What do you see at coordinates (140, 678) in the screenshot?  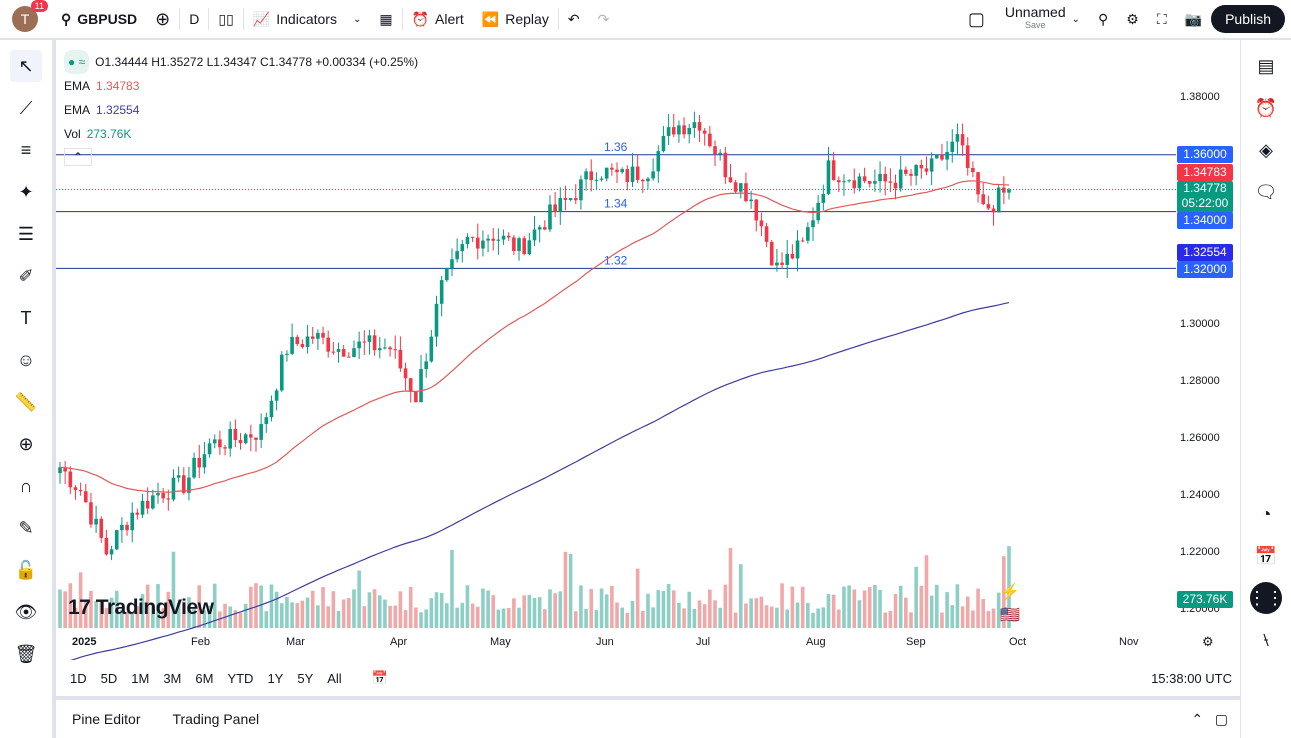 I see `range-1m: 1M` at bounding box center [140, 678].